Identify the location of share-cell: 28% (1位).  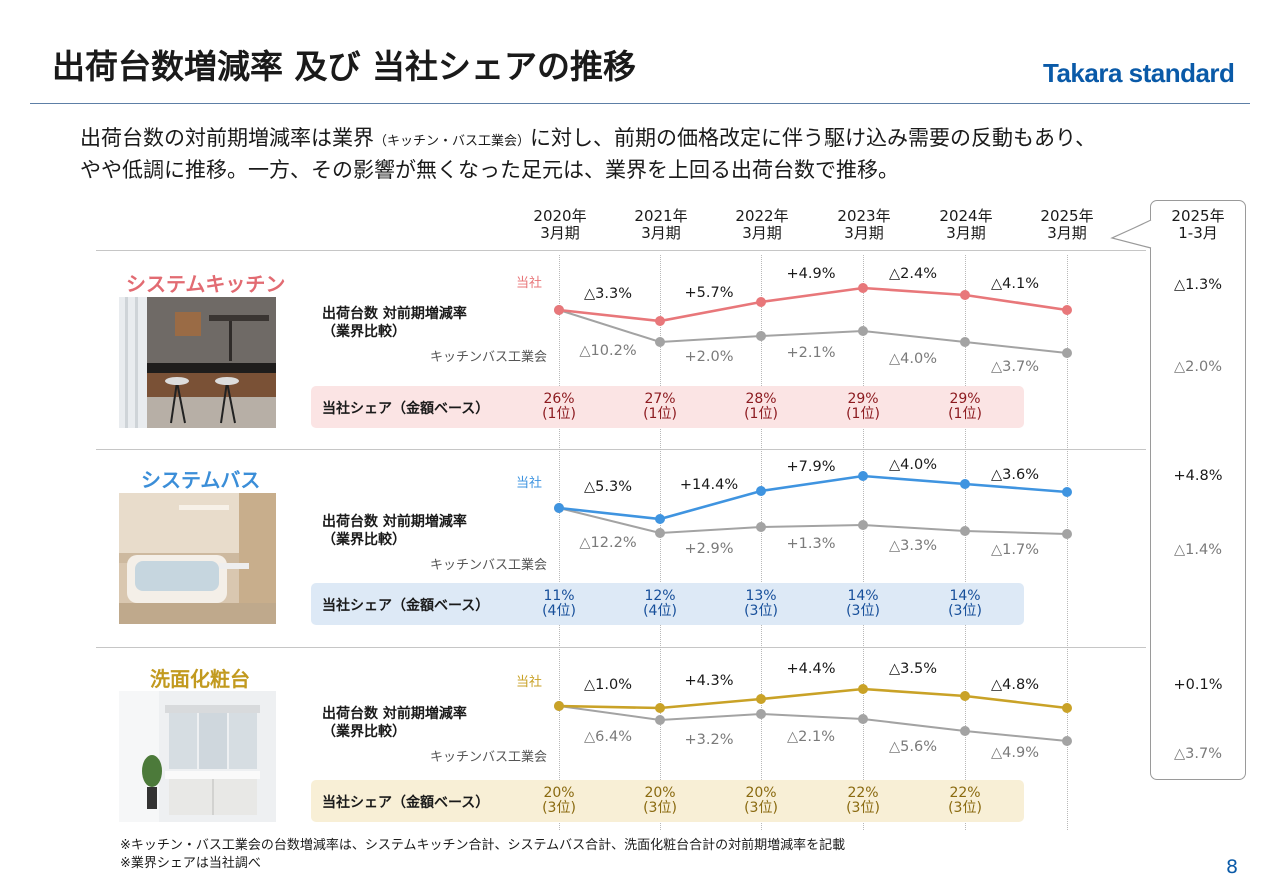
(761, 407).